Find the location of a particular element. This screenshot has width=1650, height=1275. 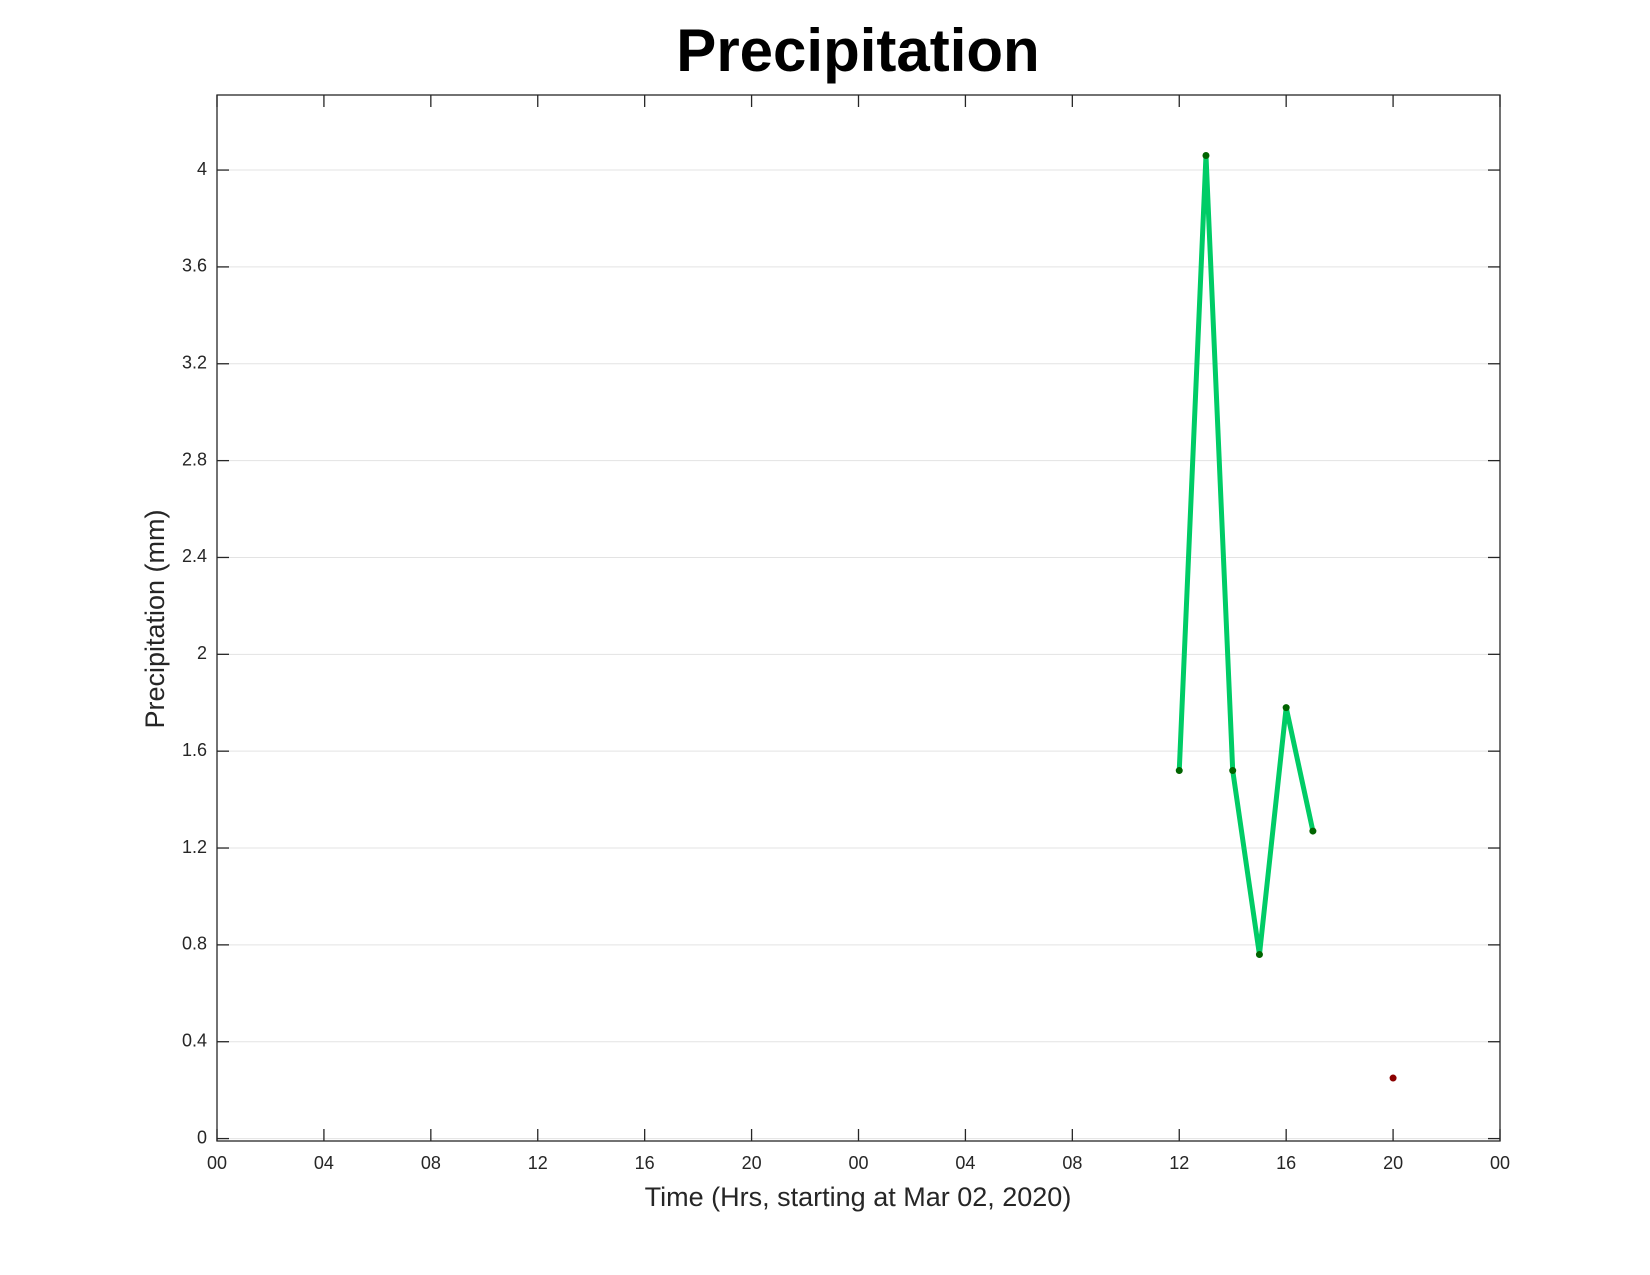

y-tick-label: 2.8 is located at coordinates (194, 459).